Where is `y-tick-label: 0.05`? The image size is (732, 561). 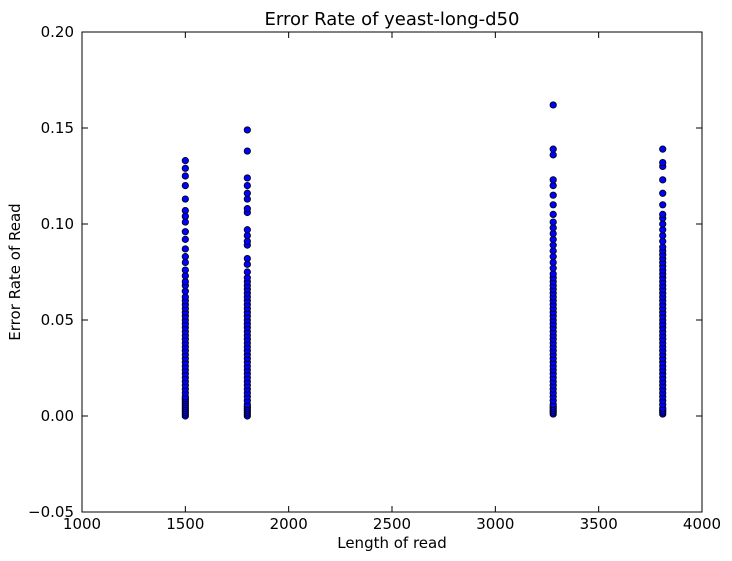 y-tick-label: 0.05 is located at coordinates (57, 320).